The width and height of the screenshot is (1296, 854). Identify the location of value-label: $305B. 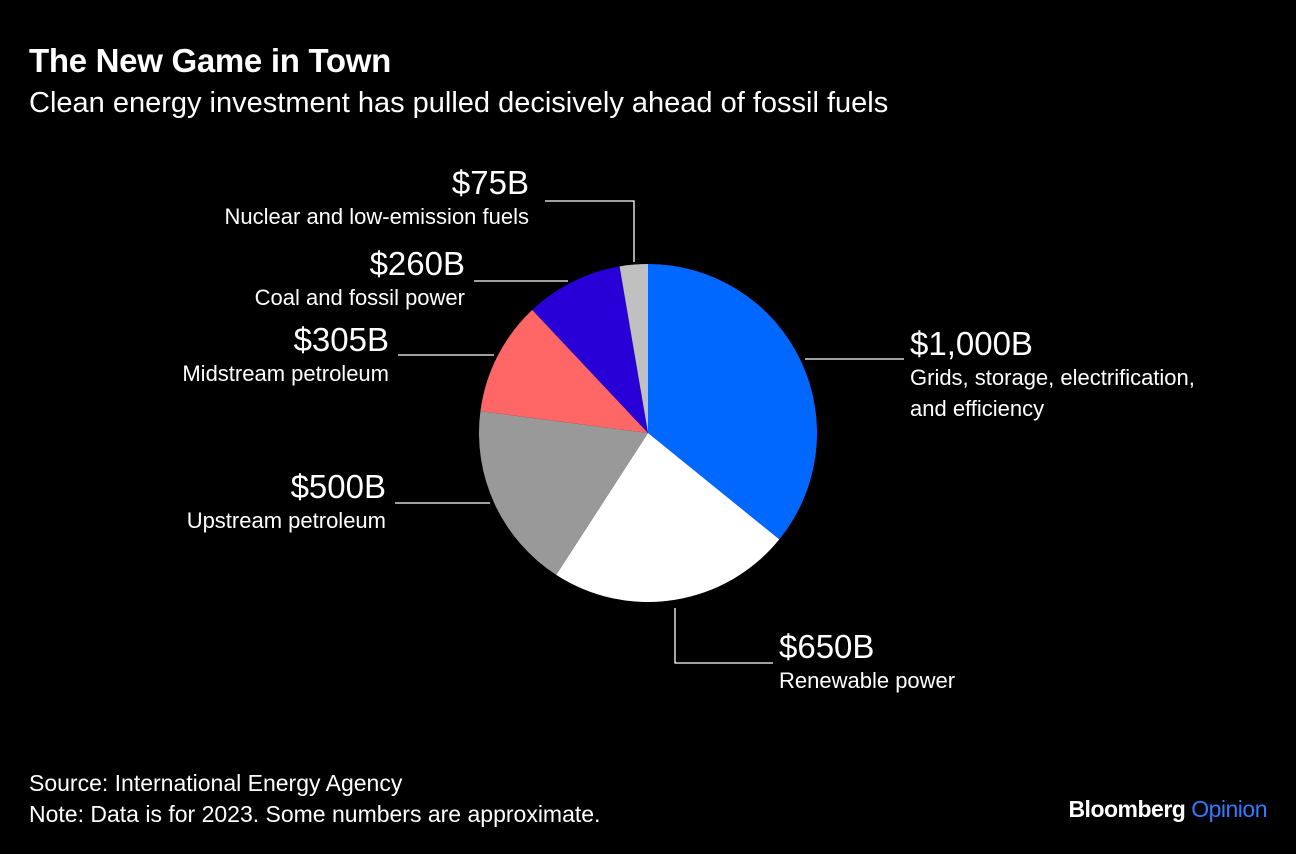
(341, 339).